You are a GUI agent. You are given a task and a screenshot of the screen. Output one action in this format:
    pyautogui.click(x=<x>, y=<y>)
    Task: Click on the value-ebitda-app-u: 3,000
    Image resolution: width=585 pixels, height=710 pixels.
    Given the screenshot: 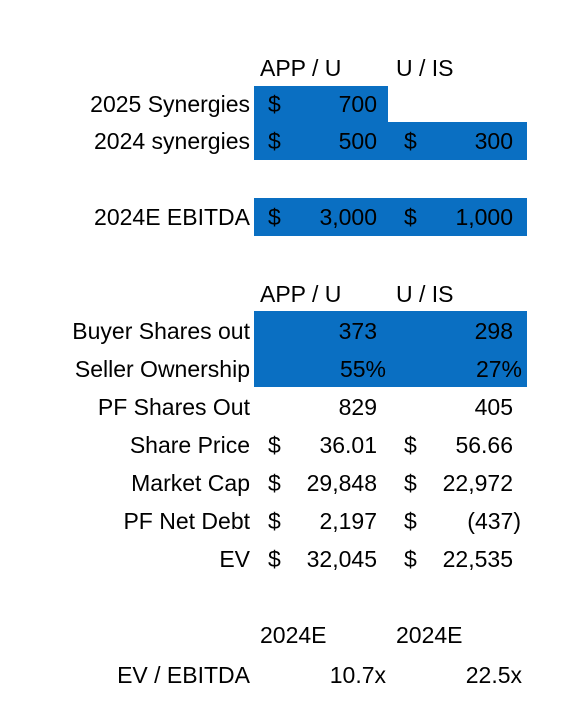 What is the action you would take?
    pyautogui.click(x=348, y=217)
    